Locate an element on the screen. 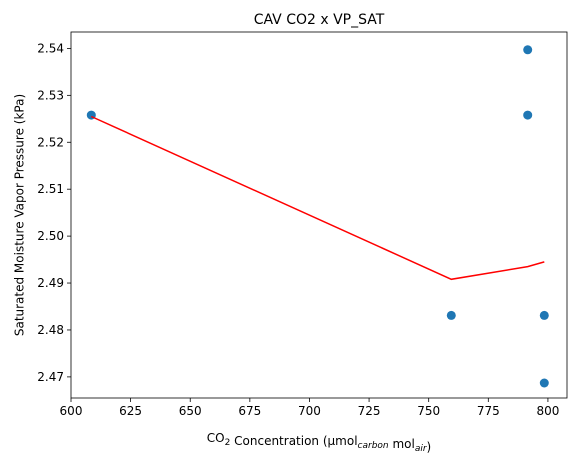 Image resolution: width=576 pixels, height=457 pixels. y-tick-label: 2.51 is located at coordinates (50, 189).